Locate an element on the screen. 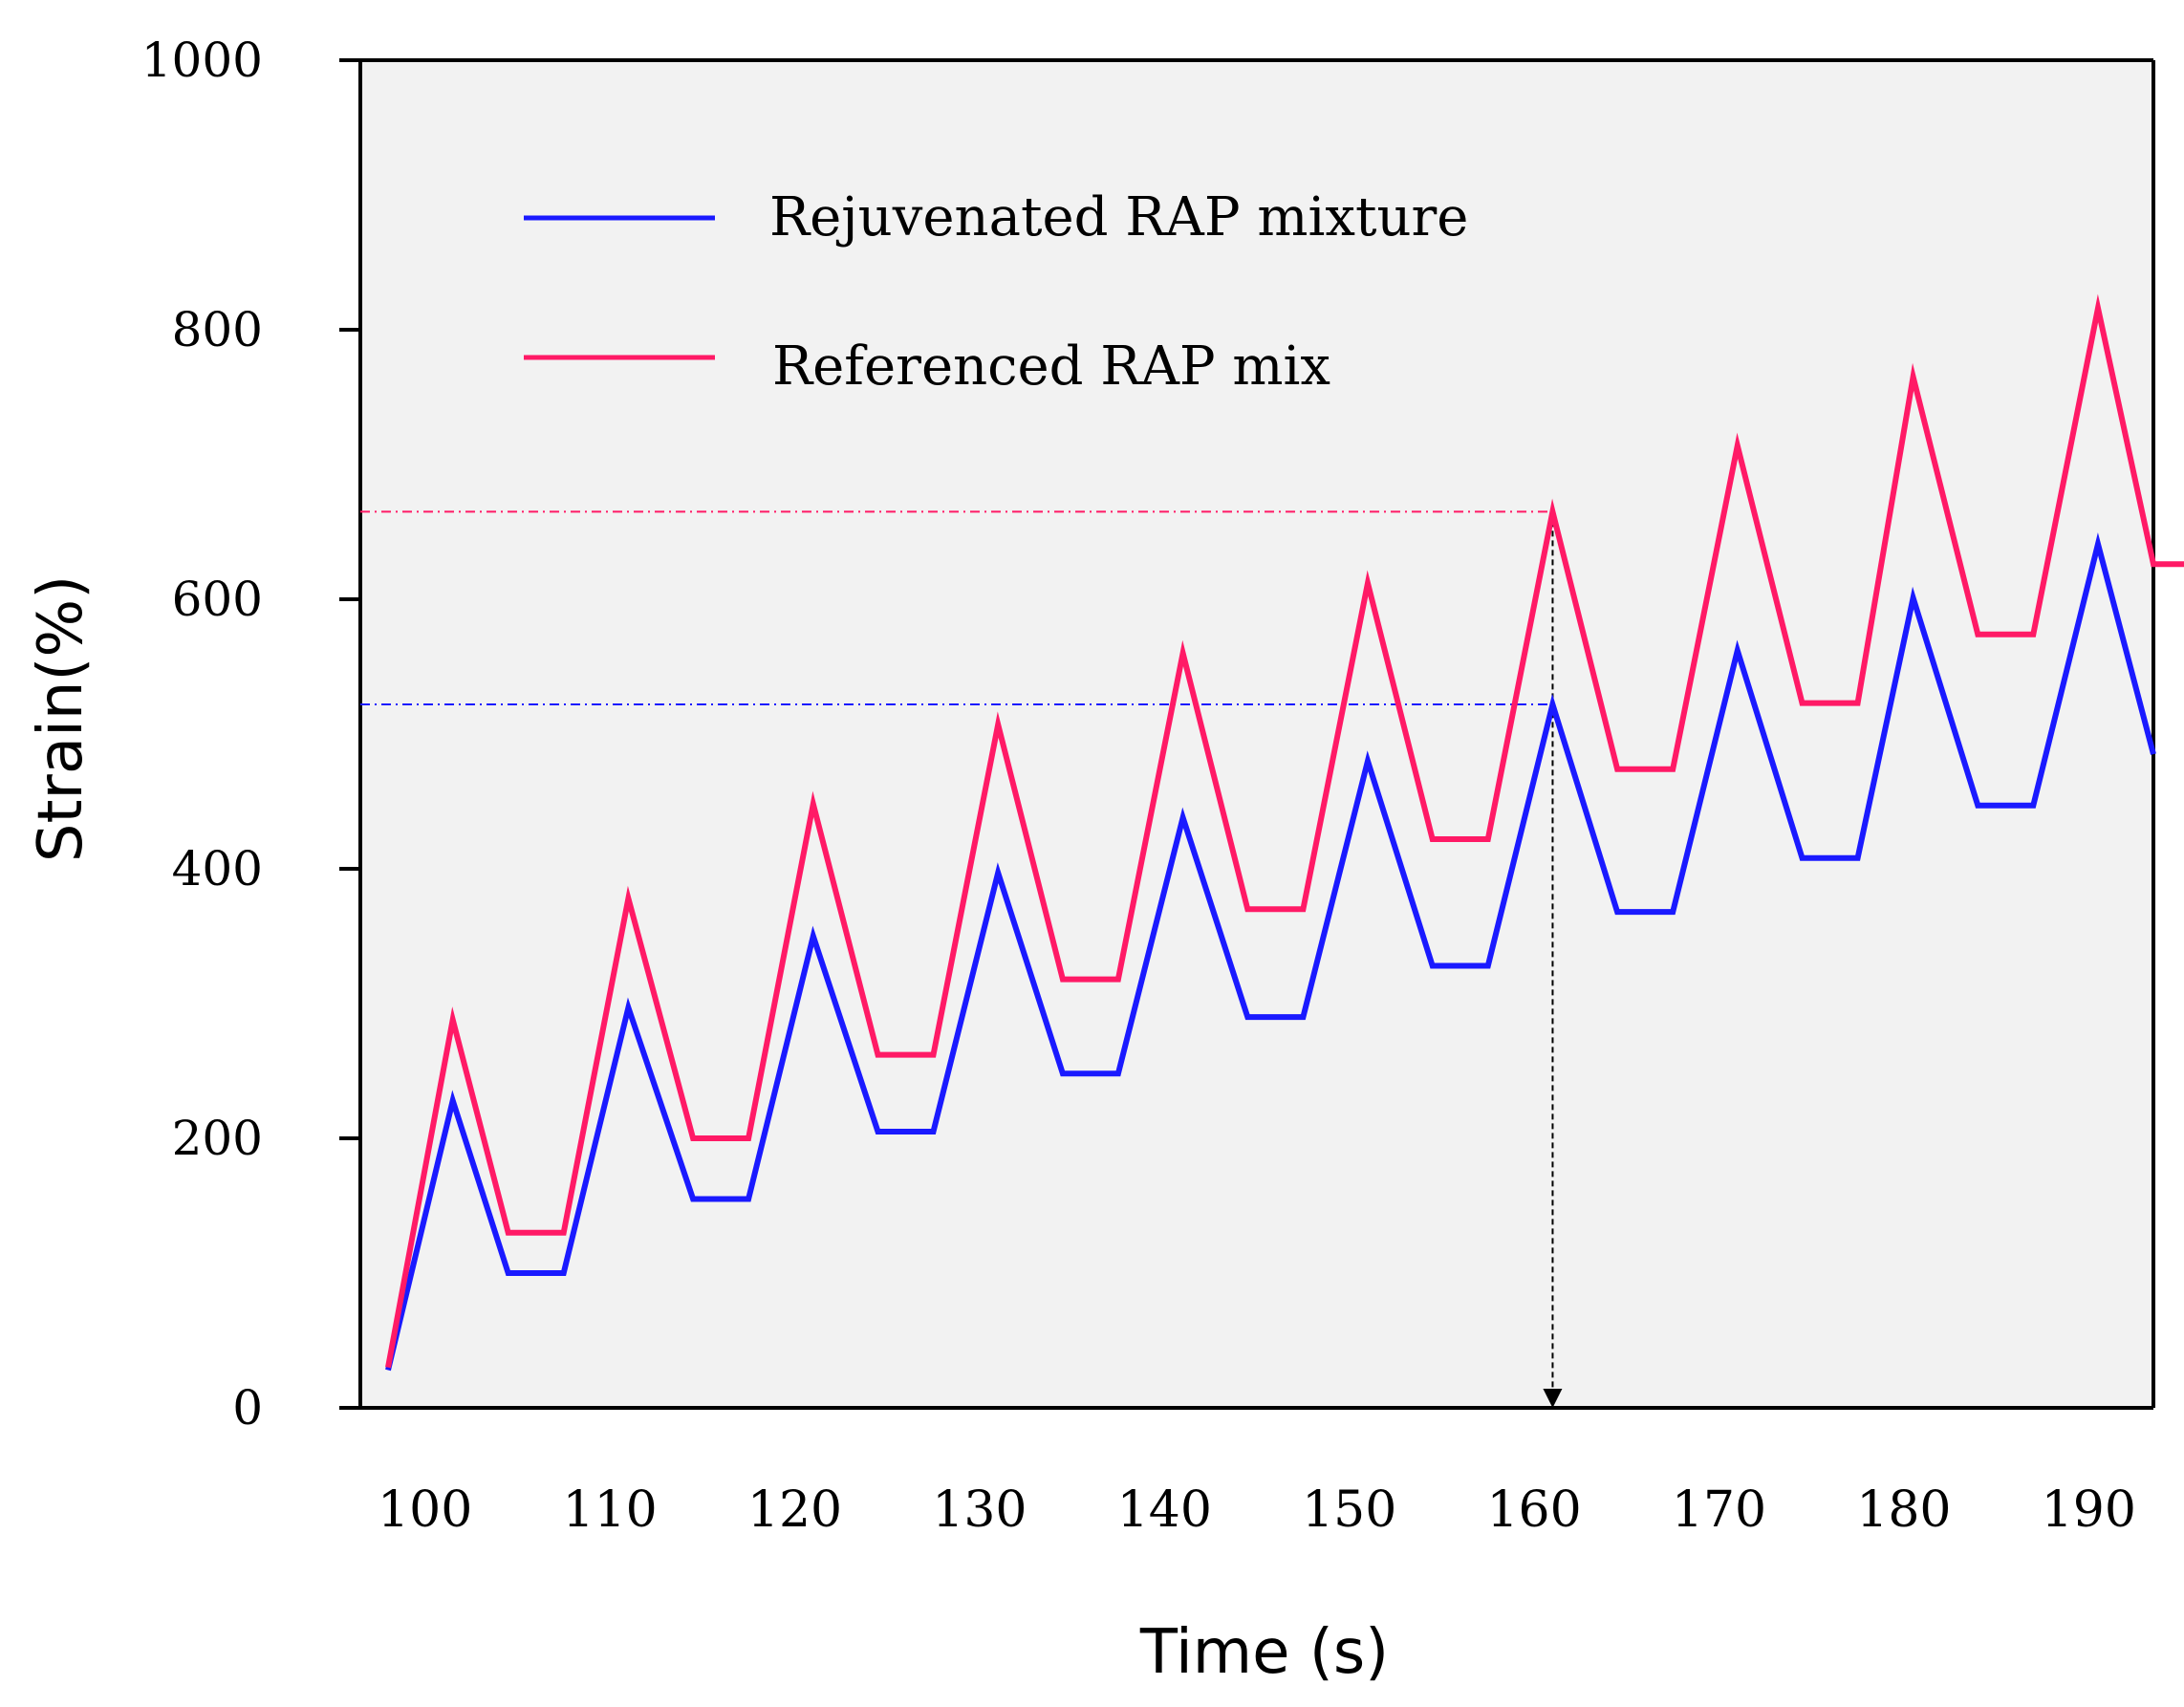 This screenshot has height=1707, width=2184. y-axis-title: Strain(%) is located at coordinates (62, 719).